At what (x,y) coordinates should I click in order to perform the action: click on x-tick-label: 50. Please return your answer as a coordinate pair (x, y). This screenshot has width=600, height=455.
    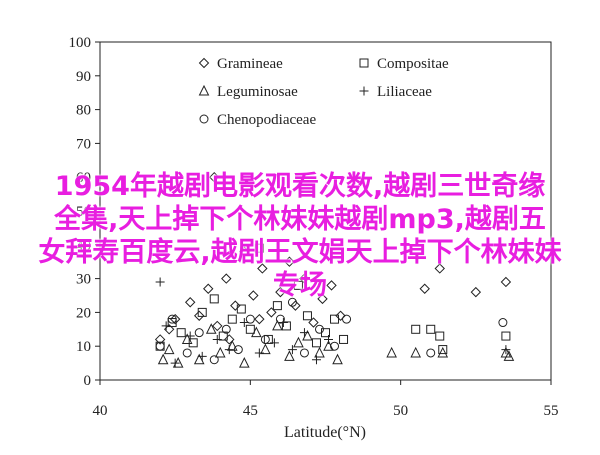
    Looking at the image, I should click on (400, 411).